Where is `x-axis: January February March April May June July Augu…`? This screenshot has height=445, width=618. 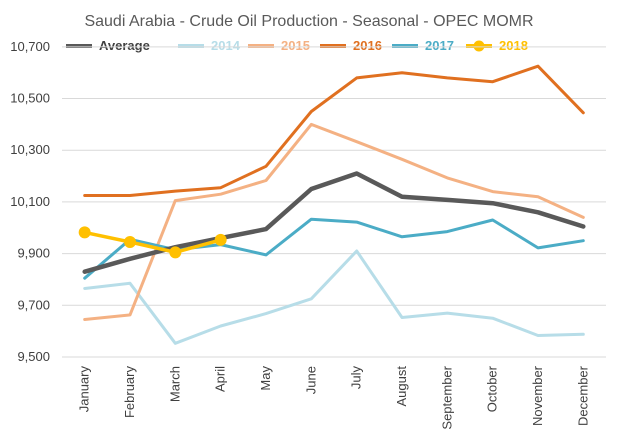 x-axis: January February March April May June July Augu… is located at coordinates (334, 397).